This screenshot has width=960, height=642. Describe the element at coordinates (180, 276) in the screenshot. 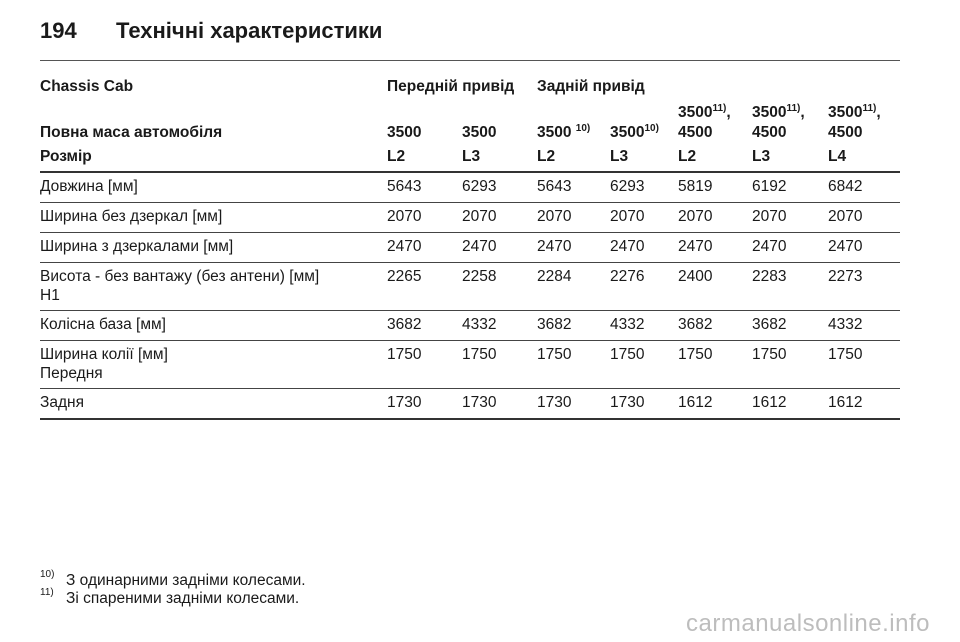

I see `row-label: Висота - без вантажу (без антени) [мм]` at that location.